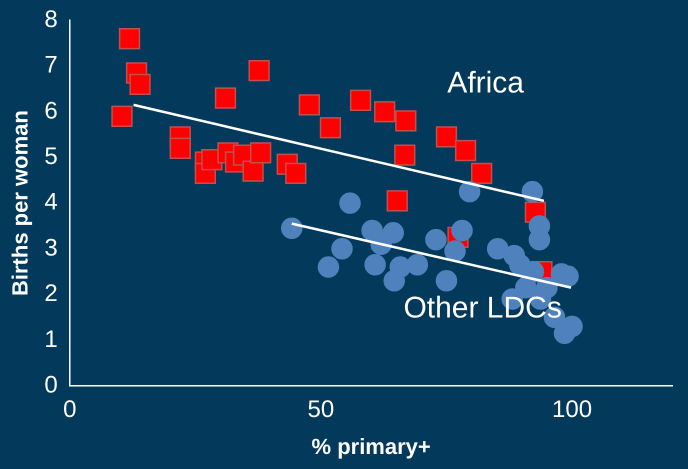 The height and width of the screenshot is (469, 688). What do you see at coordinates (485, 83) in the screenshot?
I see `series-label: Africa` at bounding box center [485, 83].